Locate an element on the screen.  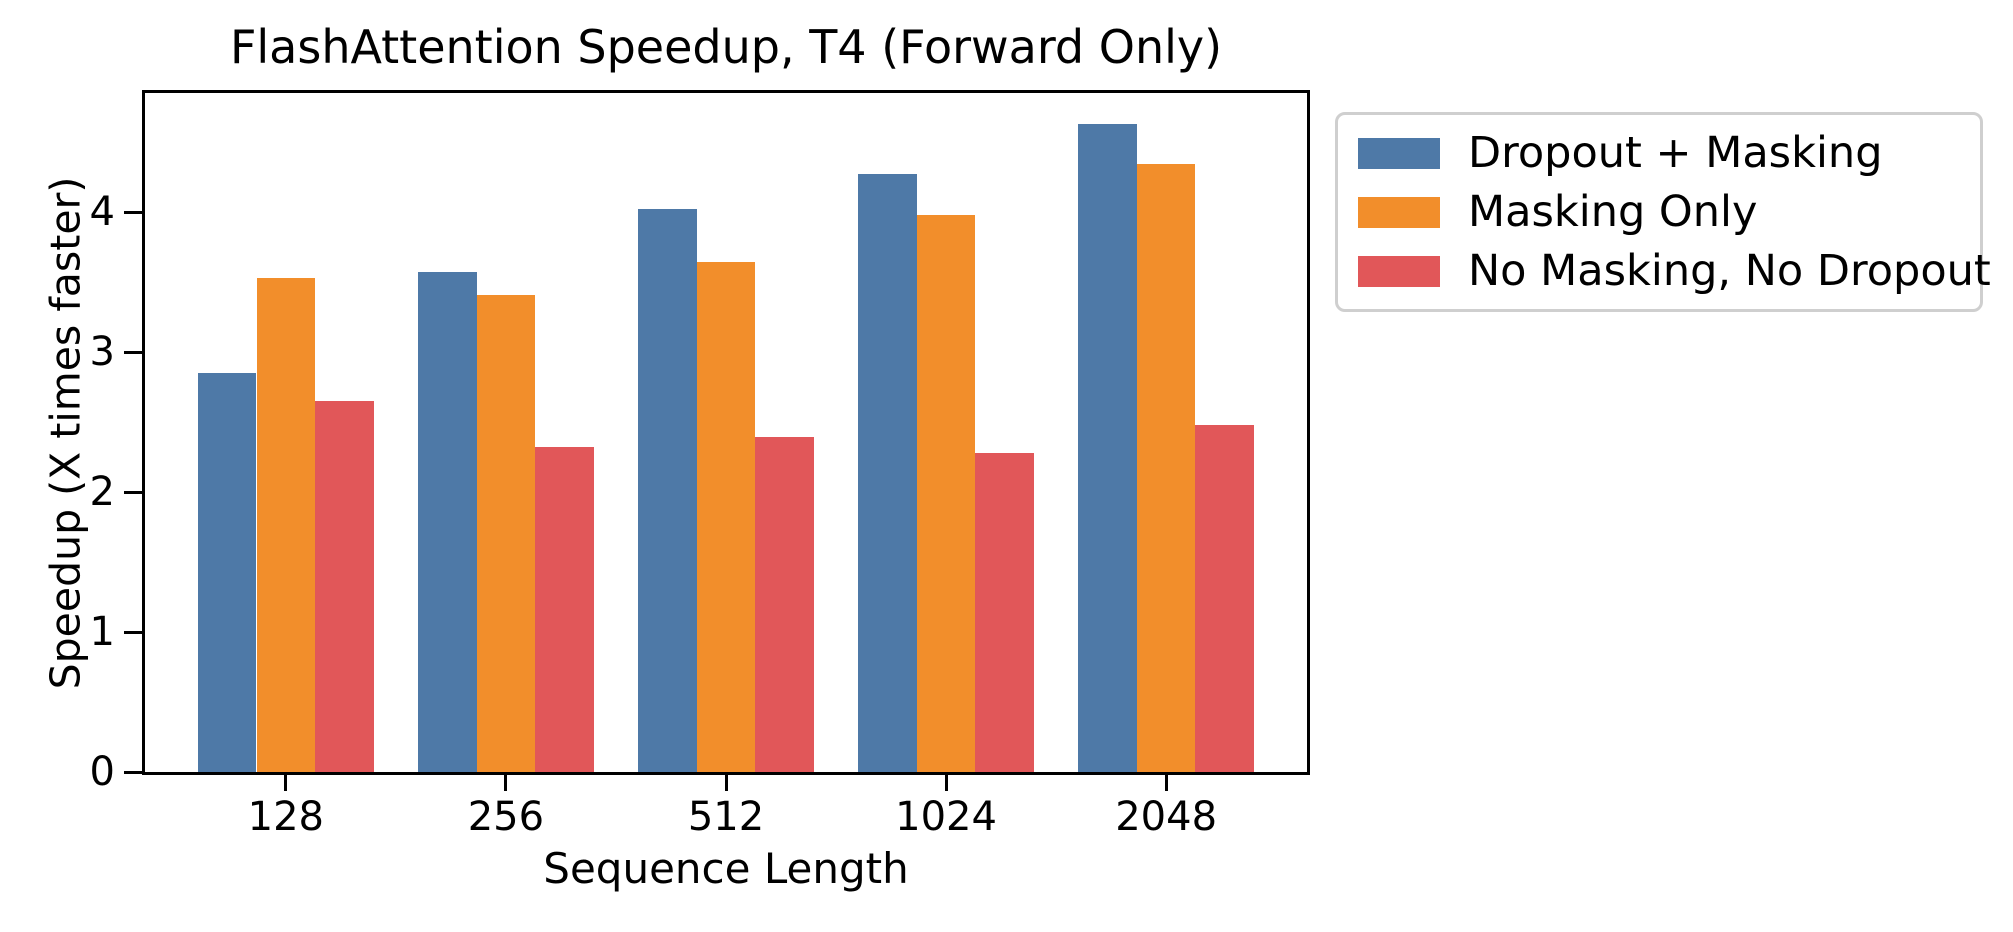
y-axis-label: Speedup (X times faster) is located at coordinates (65, 433).